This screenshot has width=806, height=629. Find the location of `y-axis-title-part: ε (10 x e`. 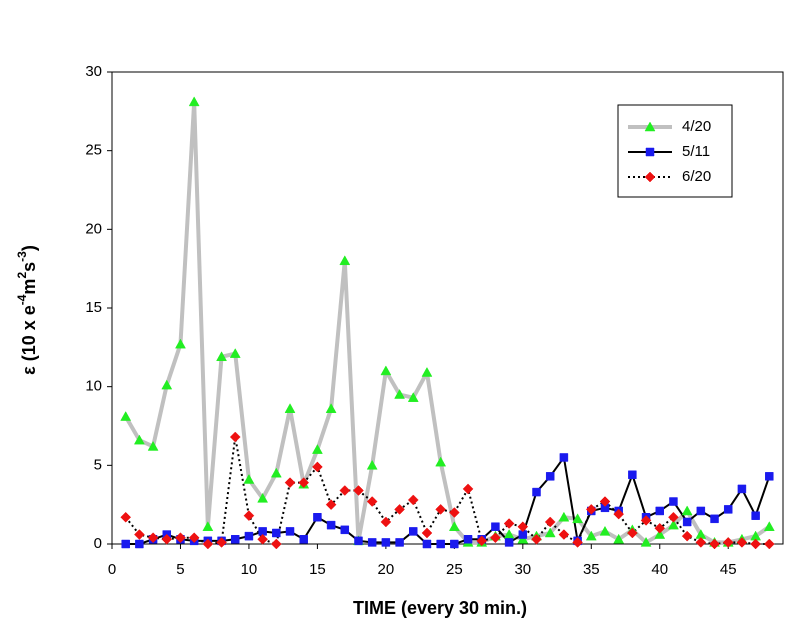

y-axis-title-part: ε (10 x e is located at coordinates (29, 340).